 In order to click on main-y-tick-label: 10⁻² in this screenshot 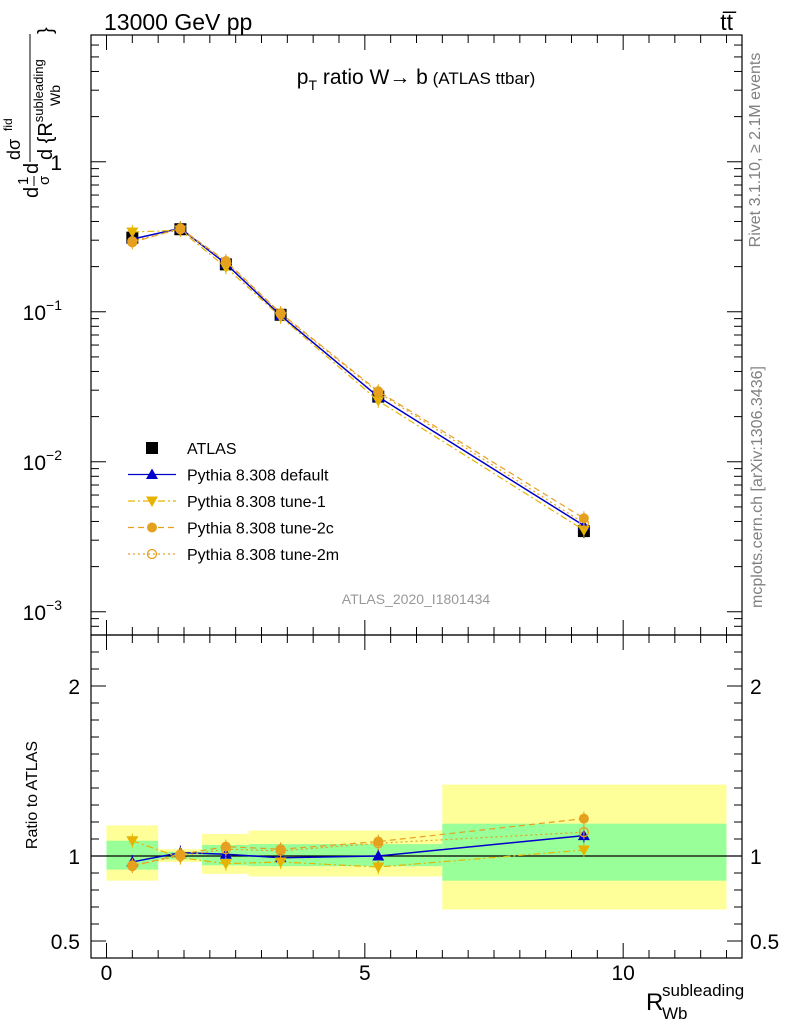, I will do `click(43, 461)`.